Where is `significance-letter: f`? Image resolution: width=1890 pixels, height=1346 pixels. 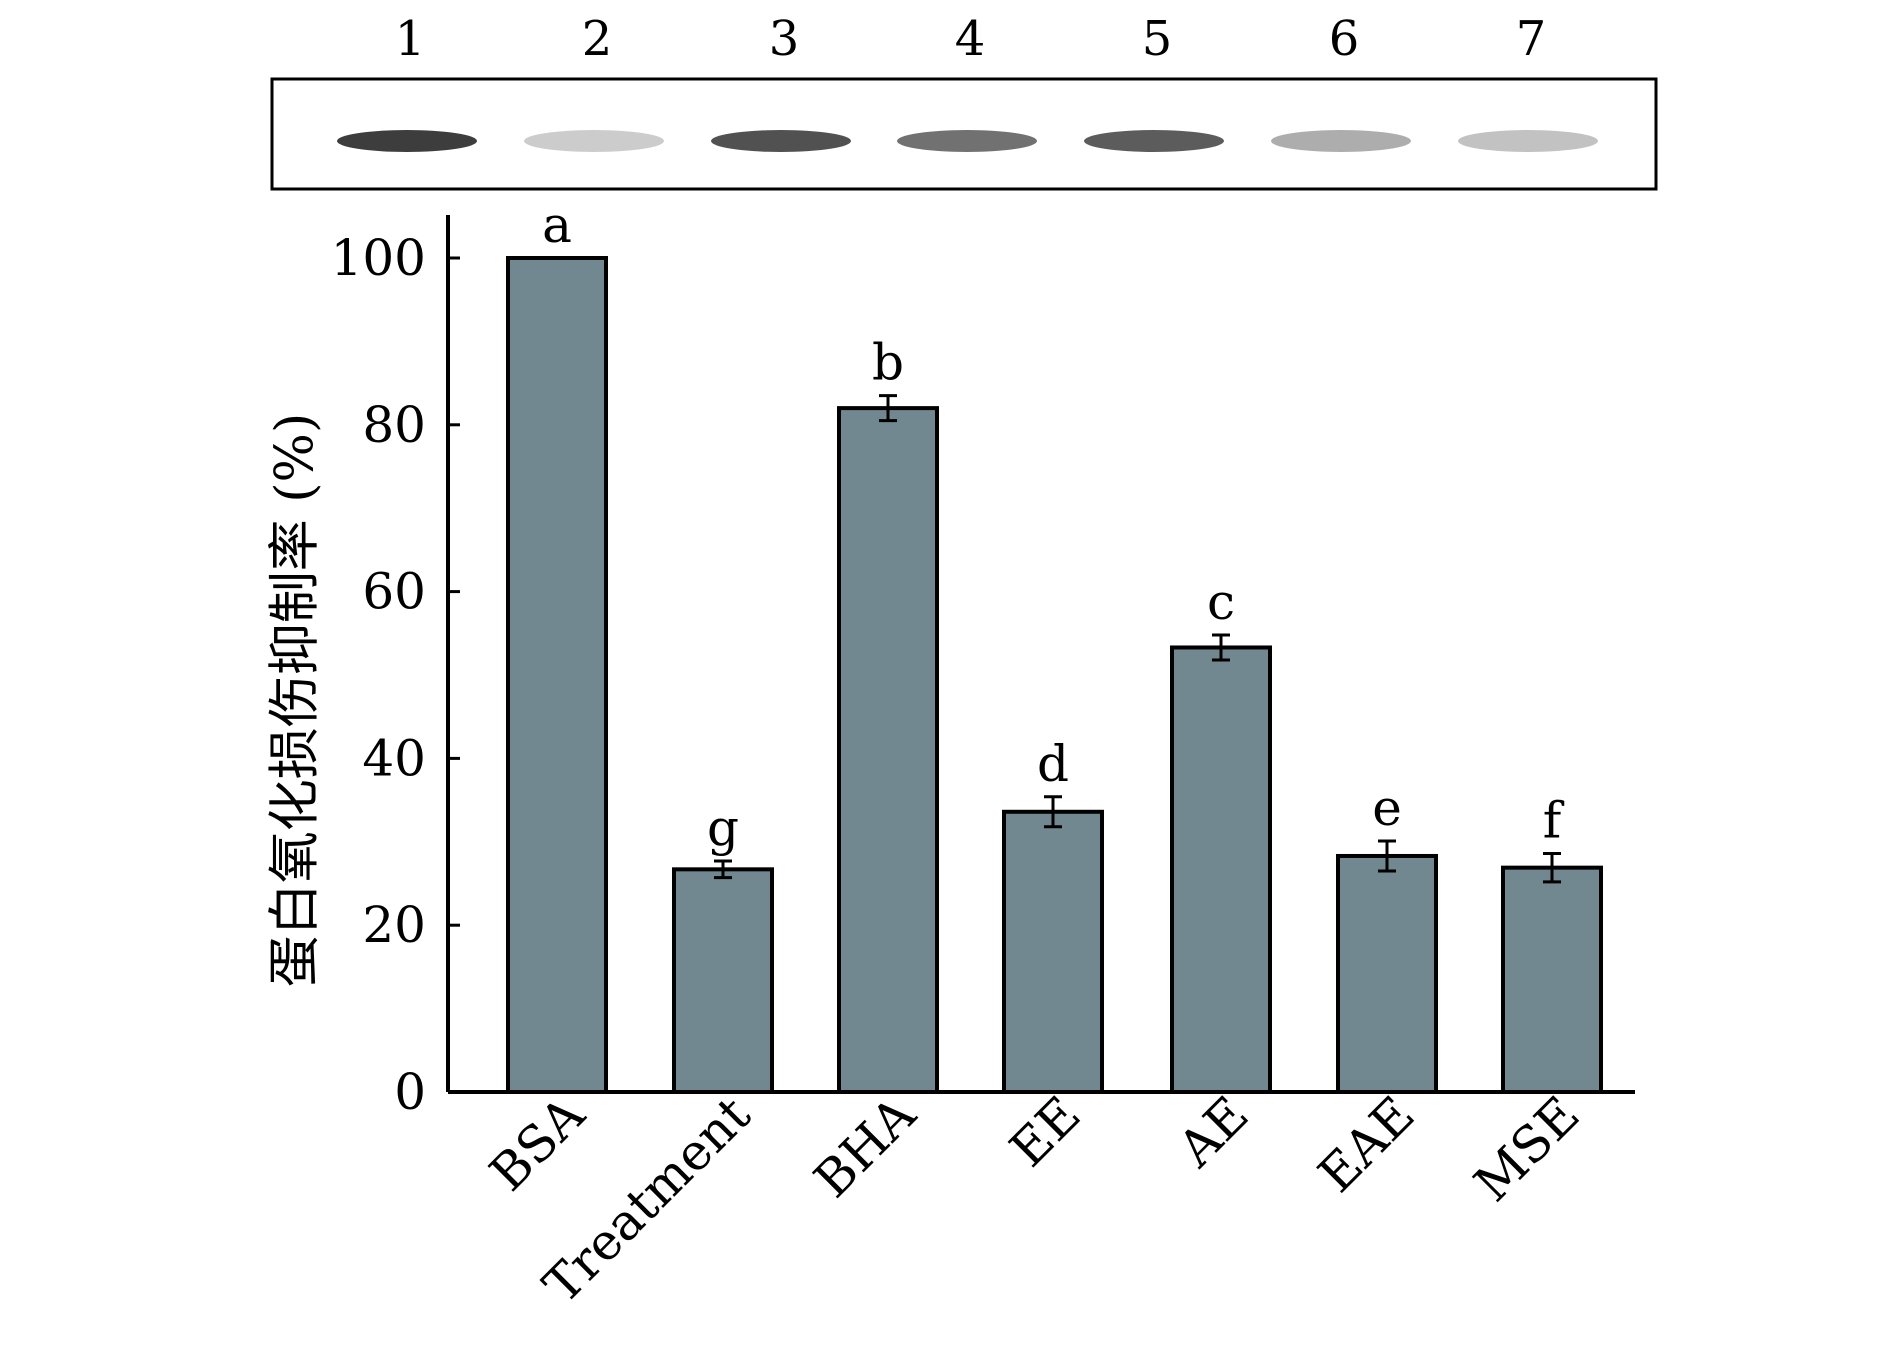 significance-letter: f is located at coordinates (1554, 820).